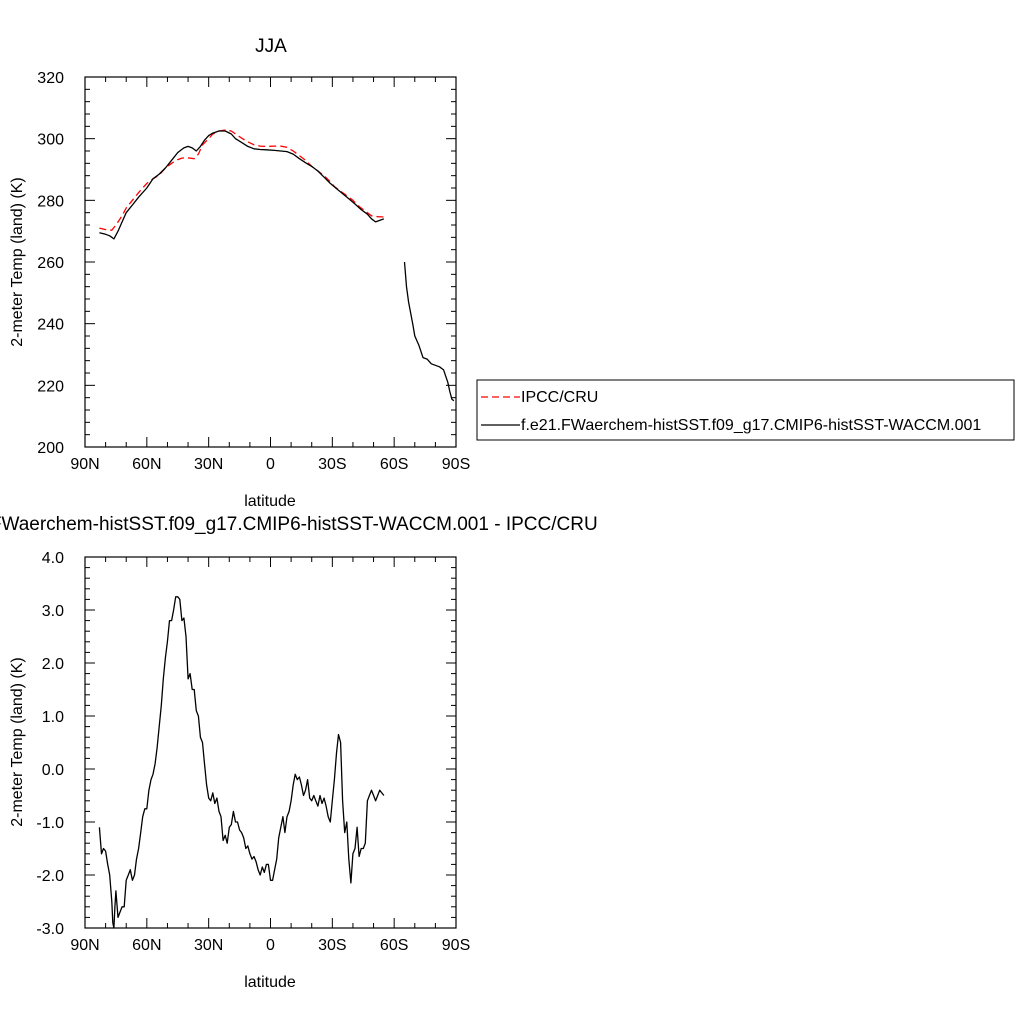  I want to click on y-tick-label: 240, so click(50, 325).